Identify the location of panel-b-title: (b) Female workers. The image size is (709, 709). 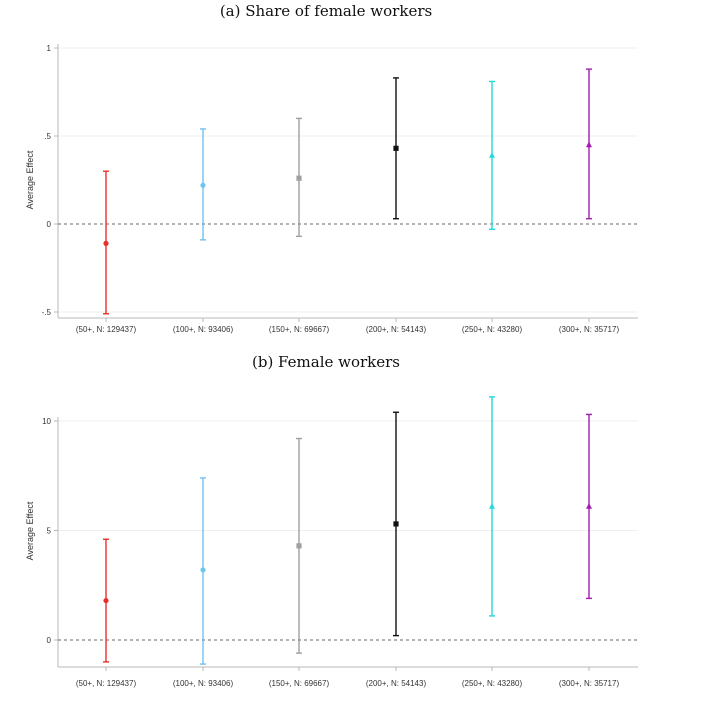
(326, 362).